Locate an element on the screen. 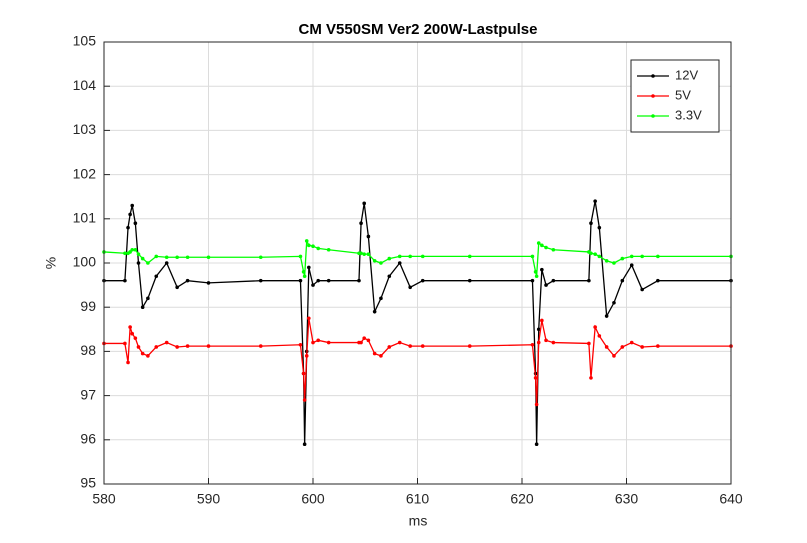 This screenshot has height=543, width=807. series-line is located at coordinates (417, 258).